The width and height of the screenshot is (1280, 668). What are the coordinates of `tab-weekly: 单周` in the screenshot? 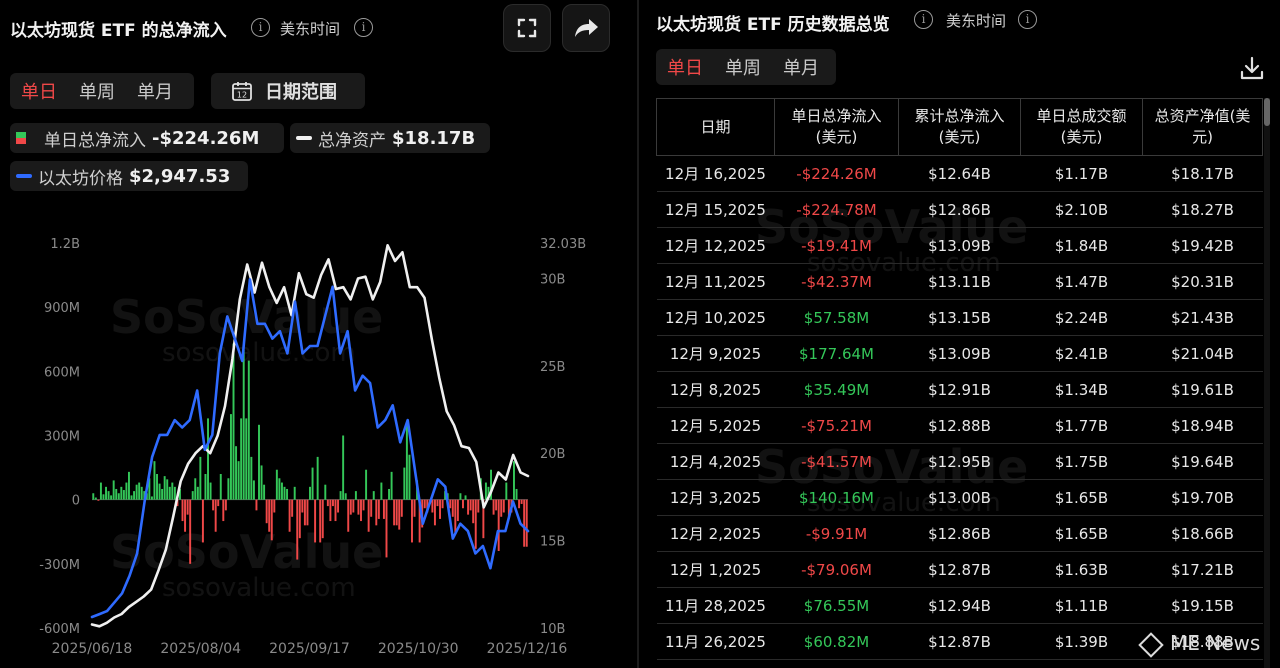 It's located at (97, 92).